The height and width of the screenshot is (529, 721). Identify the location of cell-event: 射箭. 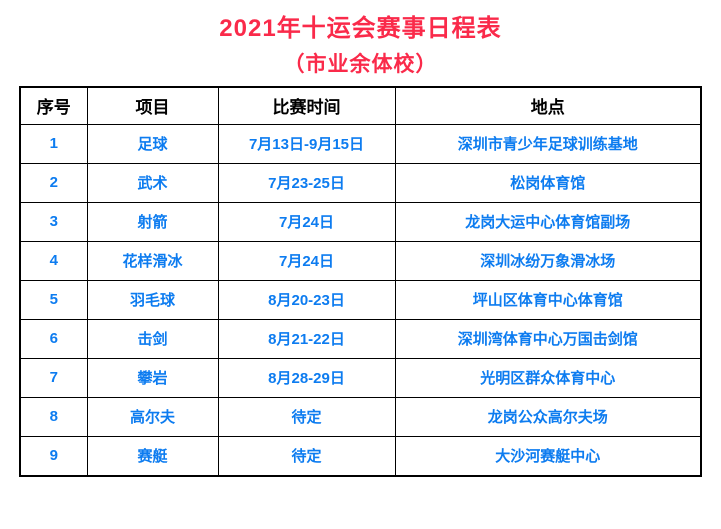
(152, 221).